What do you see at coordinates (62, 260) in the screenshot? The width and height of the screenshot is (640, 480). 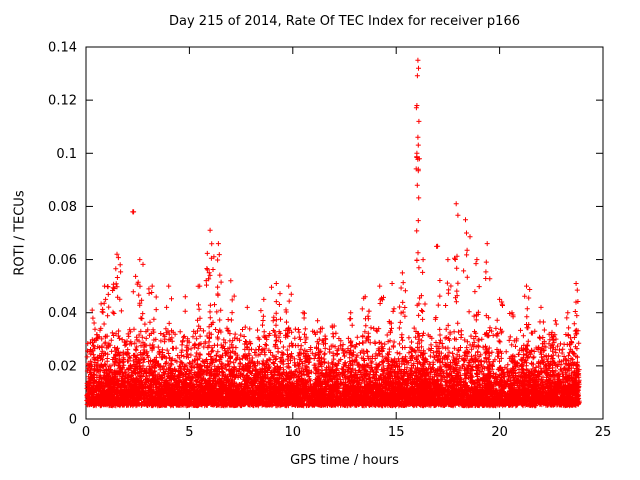 I see `y-tick-label: 0.06` at bounding box center [62, 260].